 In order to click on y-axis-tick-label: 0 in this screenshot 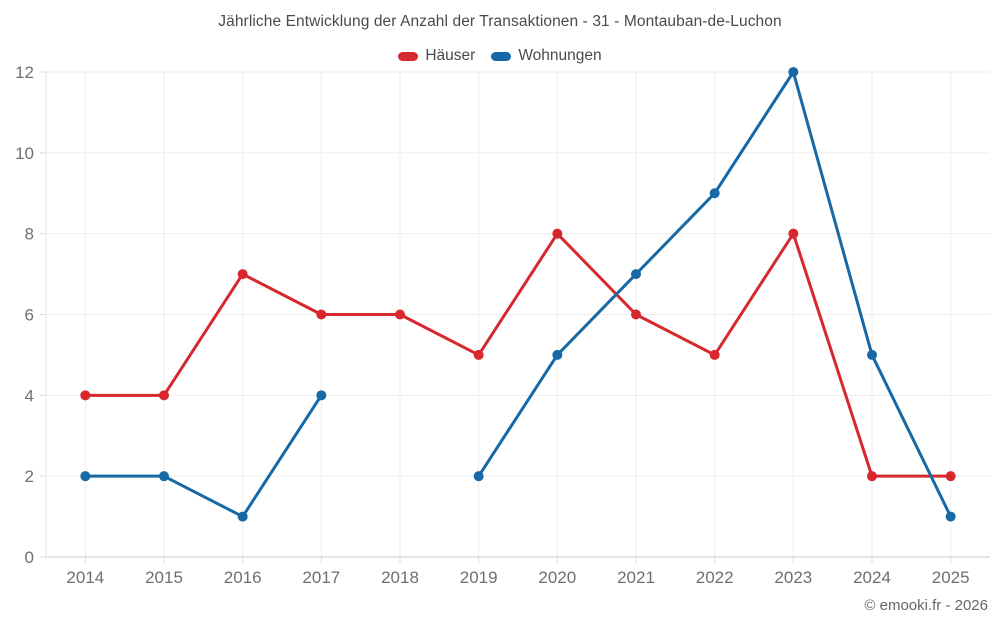, I will do `click(29, 557)`.